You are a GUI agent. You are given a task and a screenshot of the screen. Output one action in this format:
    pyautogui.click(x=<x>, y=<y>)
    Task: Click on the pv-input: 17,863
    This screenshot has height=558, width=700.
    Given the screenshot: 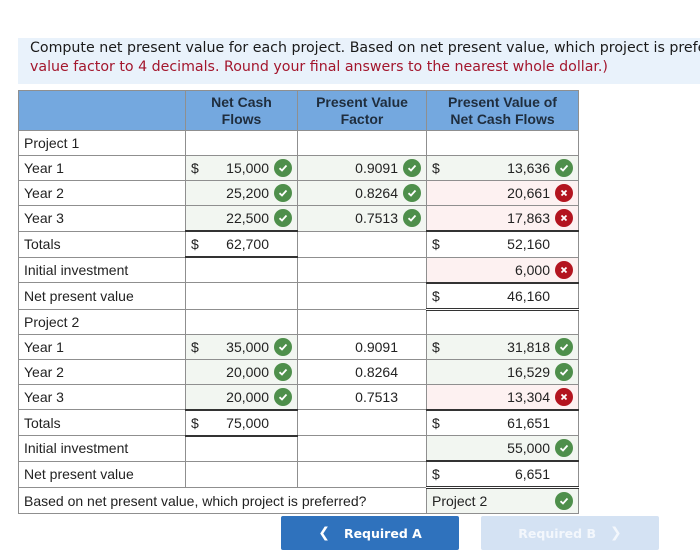 What is the action you would take?
    pyautogui.click(x=502, y=218)
    